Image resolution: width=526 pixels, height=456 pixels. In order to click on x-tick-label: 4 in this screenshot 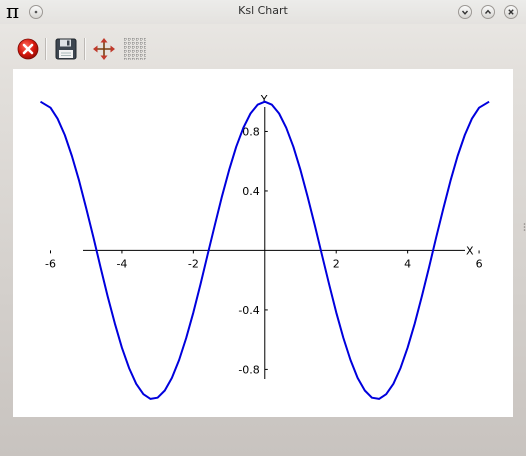, I will do `click(407, 263)`.